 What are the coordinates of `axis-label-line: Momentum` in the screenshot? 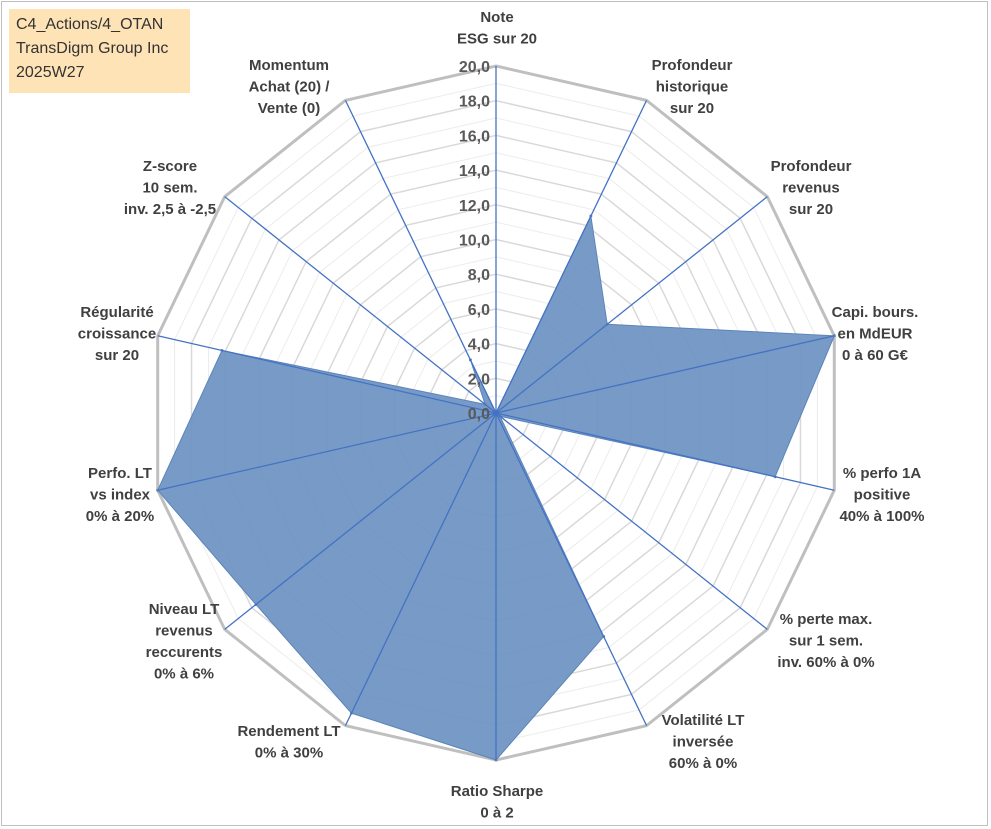 It's located at (289, 65).